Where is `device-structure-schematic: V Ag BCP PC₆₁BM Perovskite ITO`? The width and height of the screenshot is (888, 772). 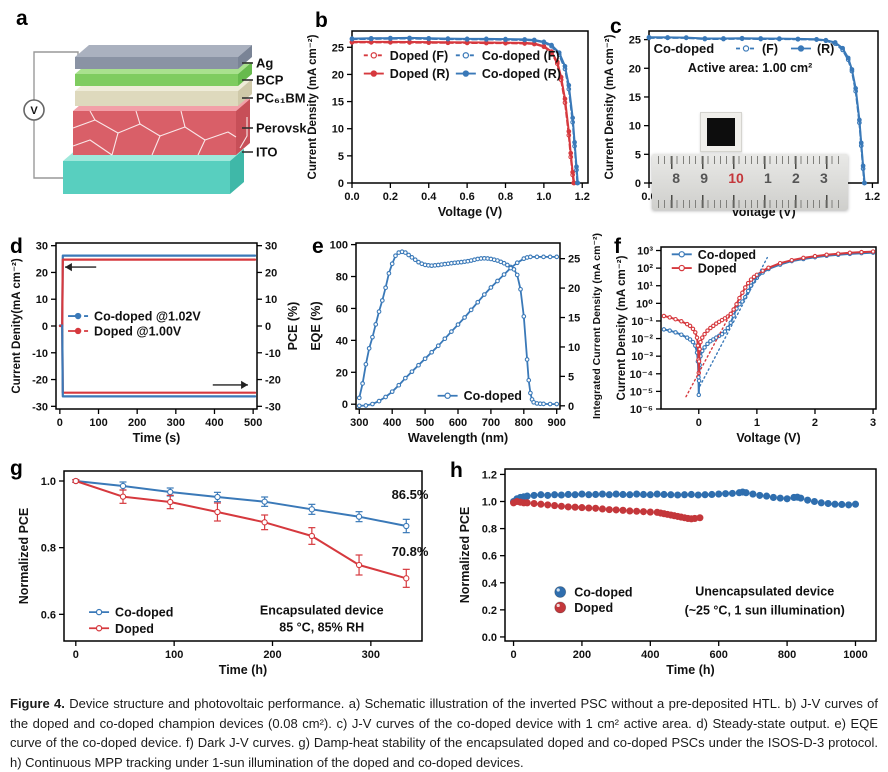 device-structure-schematic: V Ag BCP PC₆₁BM Perovskite ITO is located at coordinates (164, 119).